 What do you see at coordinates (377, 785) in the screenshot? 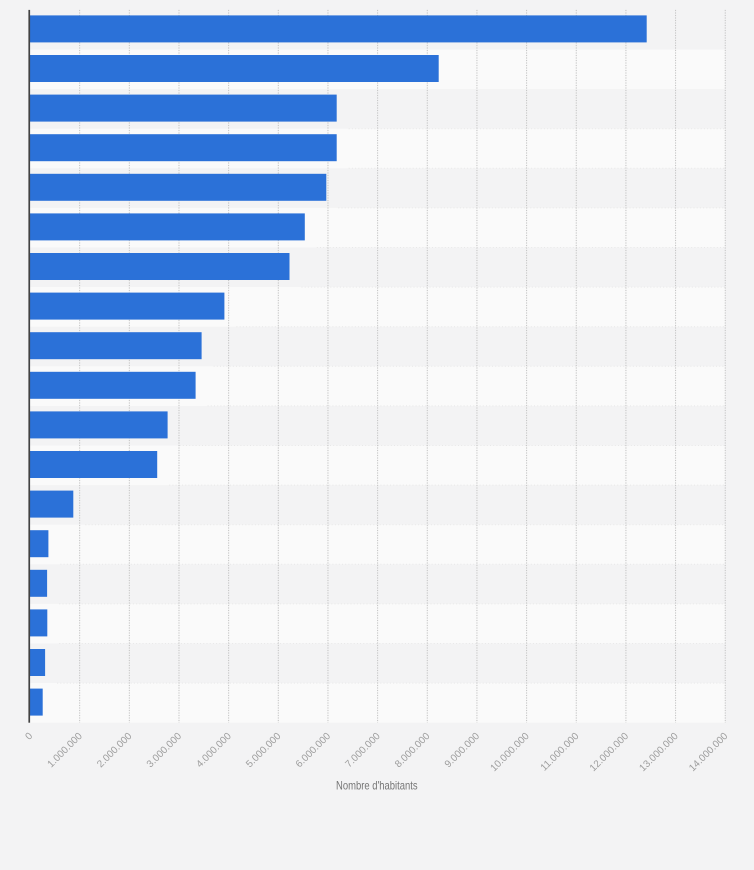
I see `svg-text: Nombre d'habitants` at bounding box center [377, 785].